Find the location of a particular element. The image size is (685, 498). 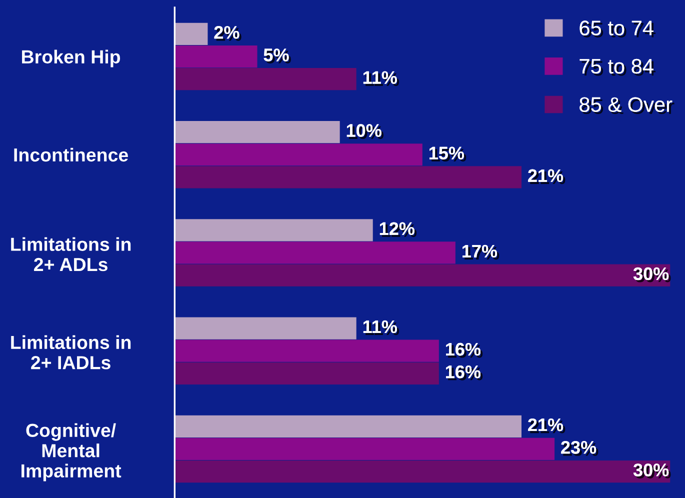

data-label: 15% is located at coordinates (447, 154).